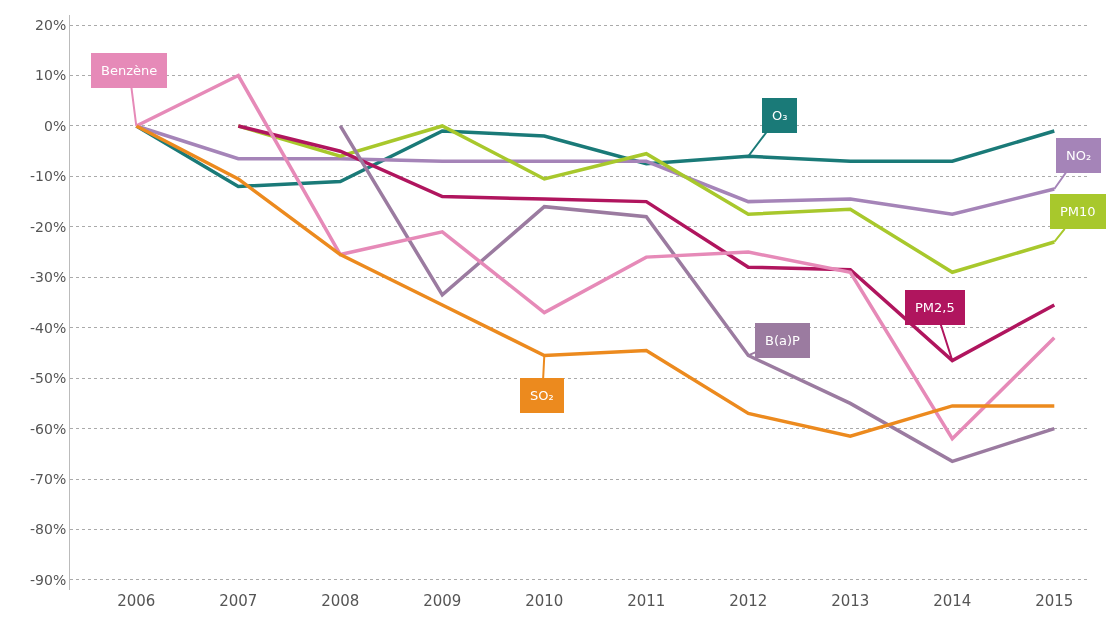 The height and width of the screenshot is (630, 1110). I want to click on x-tick-label: 2014, so click(952, 601).